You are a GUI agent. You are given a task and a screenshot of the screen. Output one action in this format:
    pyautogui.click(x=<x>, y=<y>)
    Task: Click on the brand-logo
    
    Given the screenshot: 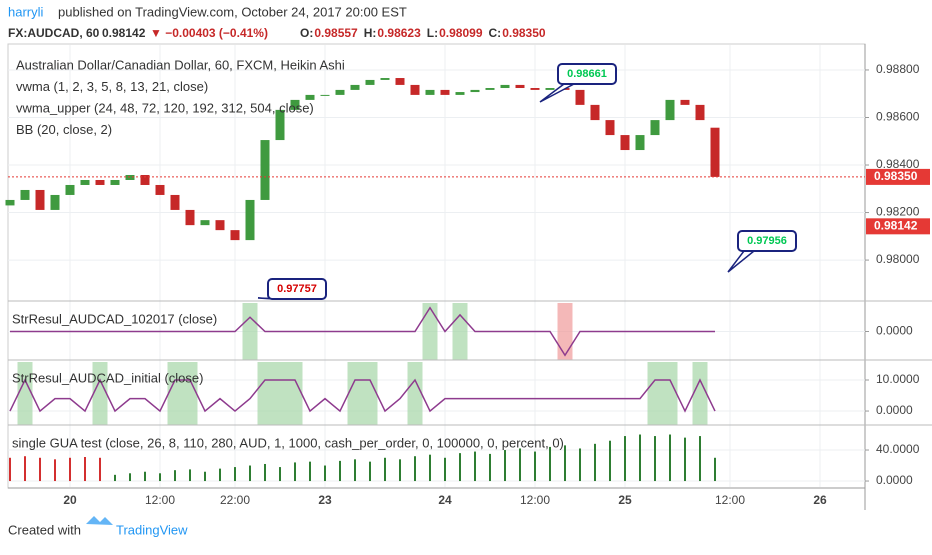 What is the action you would take?
    pyautogui.click(x=99, y=520)
    